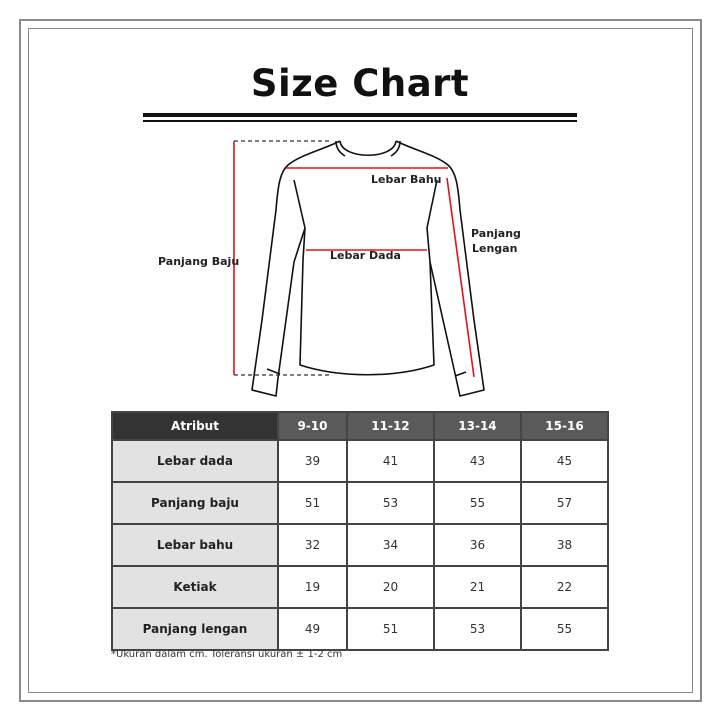 The width and height of the screenshot is (720, 720). I want to click on label-lebar-dada: Lebar Dada, so click(365, 255).